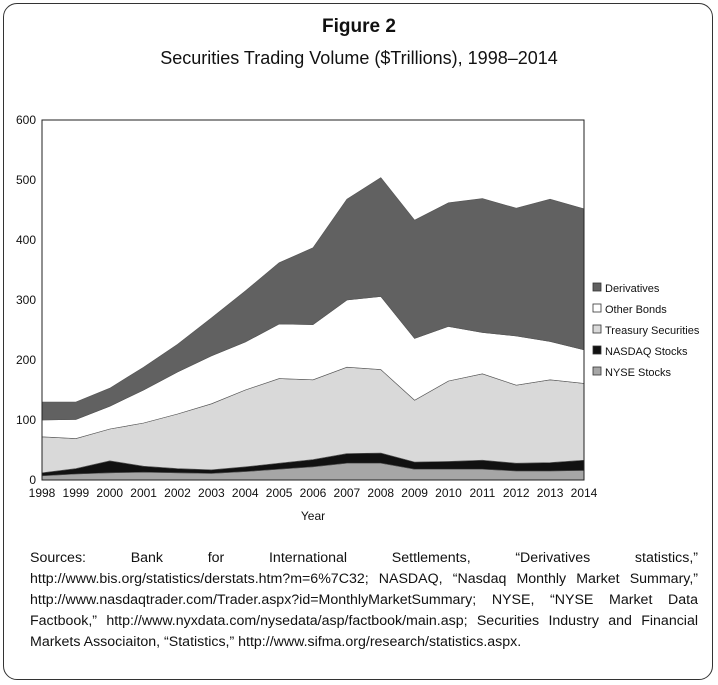 The image size is (718, 685). Describe the element at coordinates (313, 516) in the screenshot. I see `x-axis-label: Year` at that location.